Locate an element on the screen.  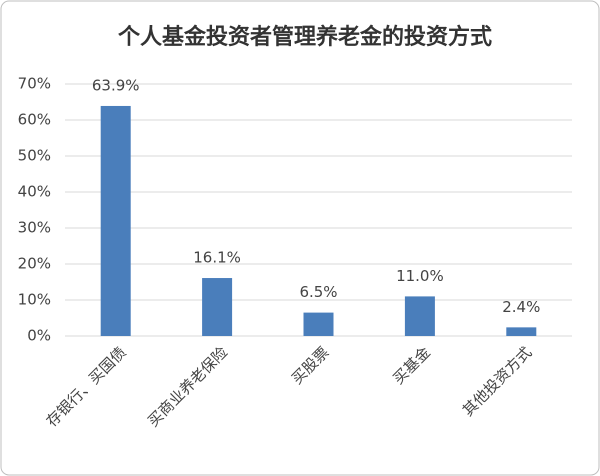
y-tick-label: 30% is located at coordinates (34, 228).